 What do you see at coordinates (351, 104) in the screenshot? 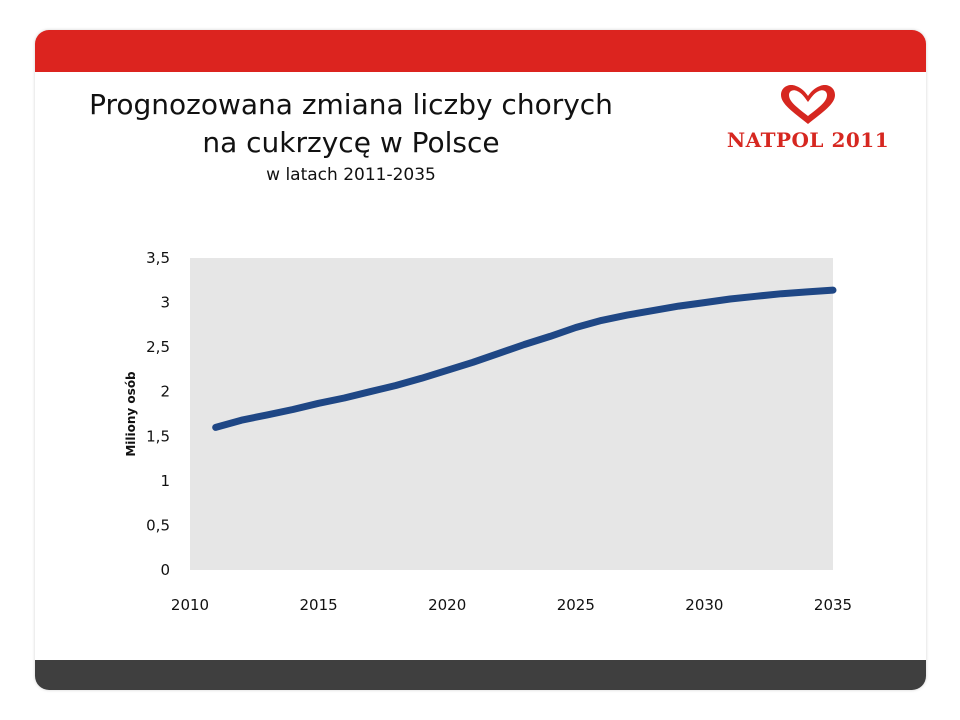
I see `title-line-1: Prognozowana zmiana liczby chorych` at bounding box center [351, 104].